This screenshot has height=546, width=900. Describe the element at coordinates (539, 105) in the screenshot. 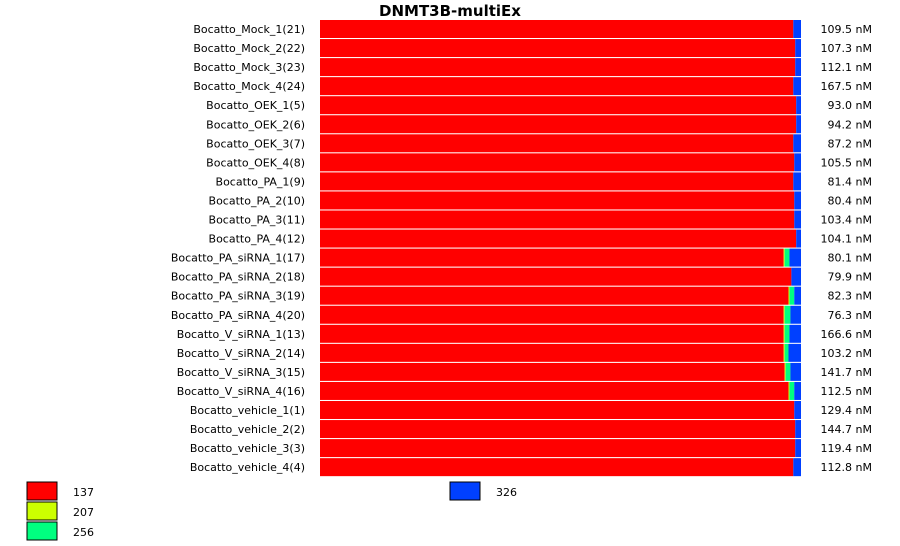

I see `bar-row-bocatto-oek-1-5: Bocatto_OEK_1(5) 93.0 nM` at that location.